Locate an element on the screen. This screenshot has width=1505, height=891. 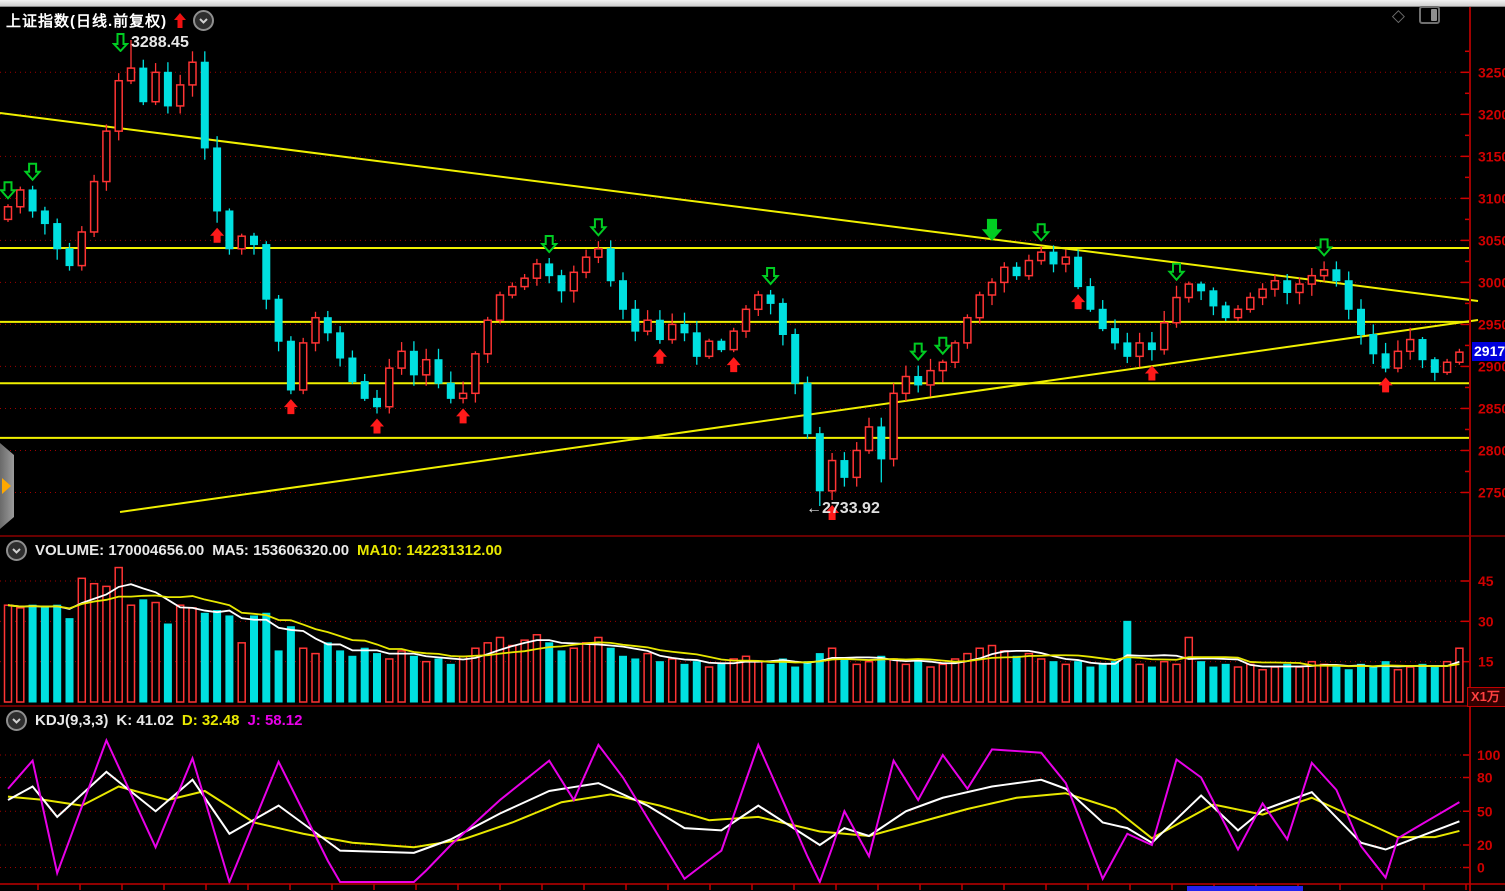
svg-text: 80 is located at coordinates (1485, 778).